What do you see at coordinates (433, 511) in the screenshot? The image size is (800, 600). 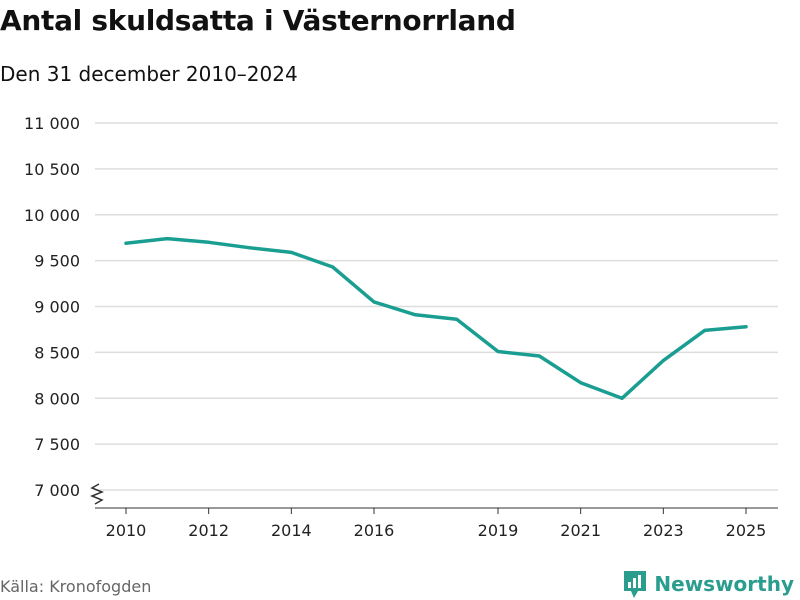 I see `x-axis: 2010 2012 2014 2016 2019 2021 2023 2025` at bounding box center [433, 511].